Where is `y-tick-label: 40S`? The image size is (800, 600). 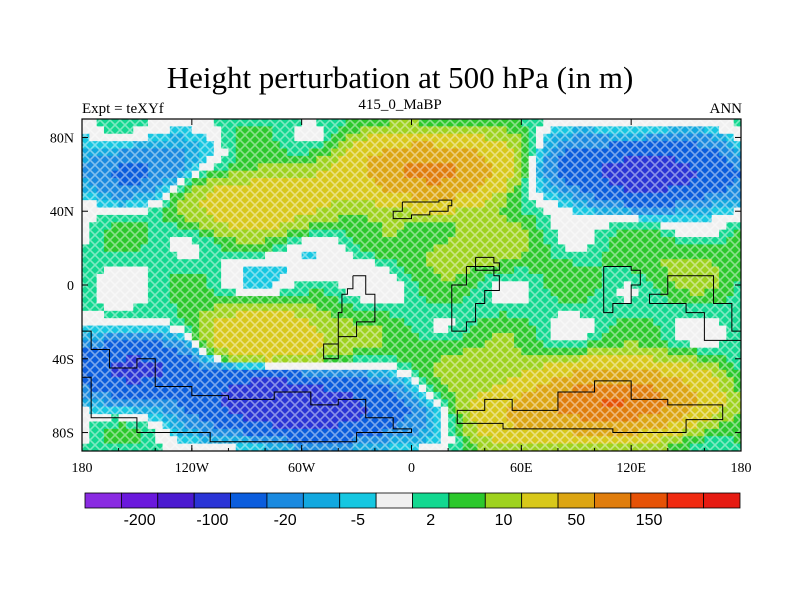 y-tick-label: 40S is located at coordinates (63, 360).